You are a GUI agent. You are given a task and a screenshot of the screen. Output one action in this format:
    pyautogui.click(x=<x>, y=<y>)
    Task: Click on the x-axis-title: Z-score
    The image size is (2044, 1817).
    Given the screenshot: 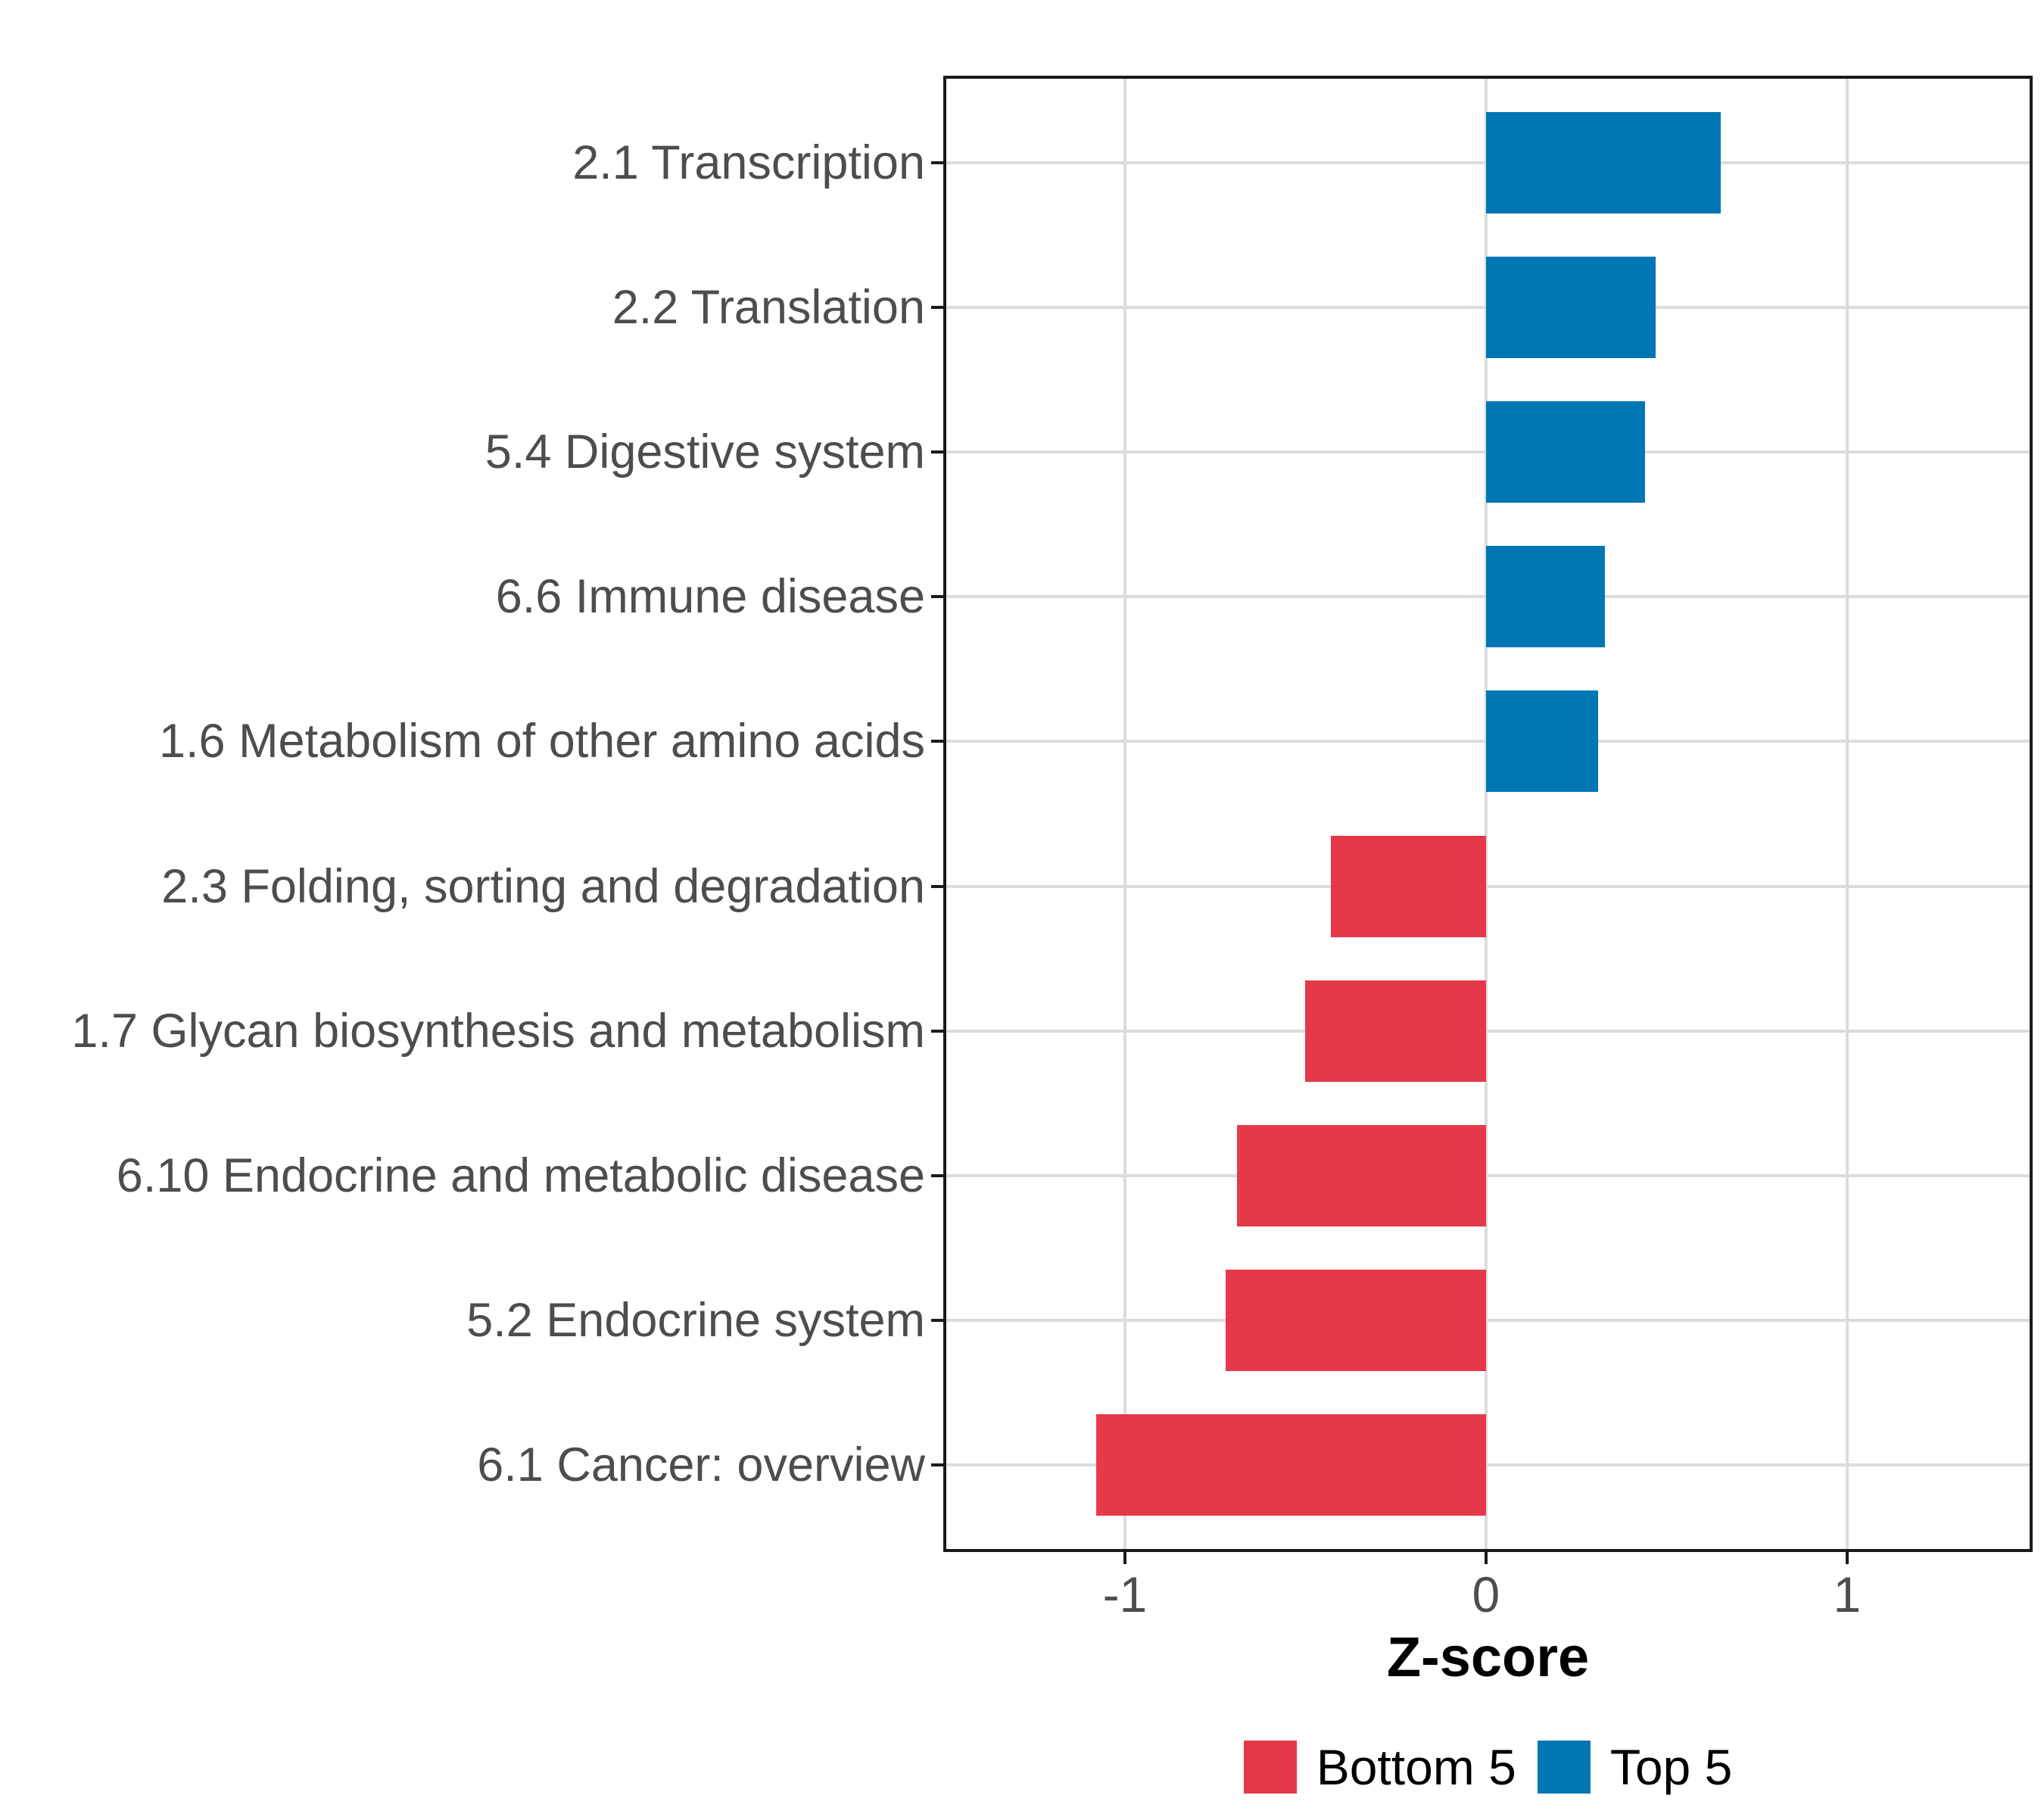 What is the action you would take?
    pyautogui.click(x=1488, y=1656)
    